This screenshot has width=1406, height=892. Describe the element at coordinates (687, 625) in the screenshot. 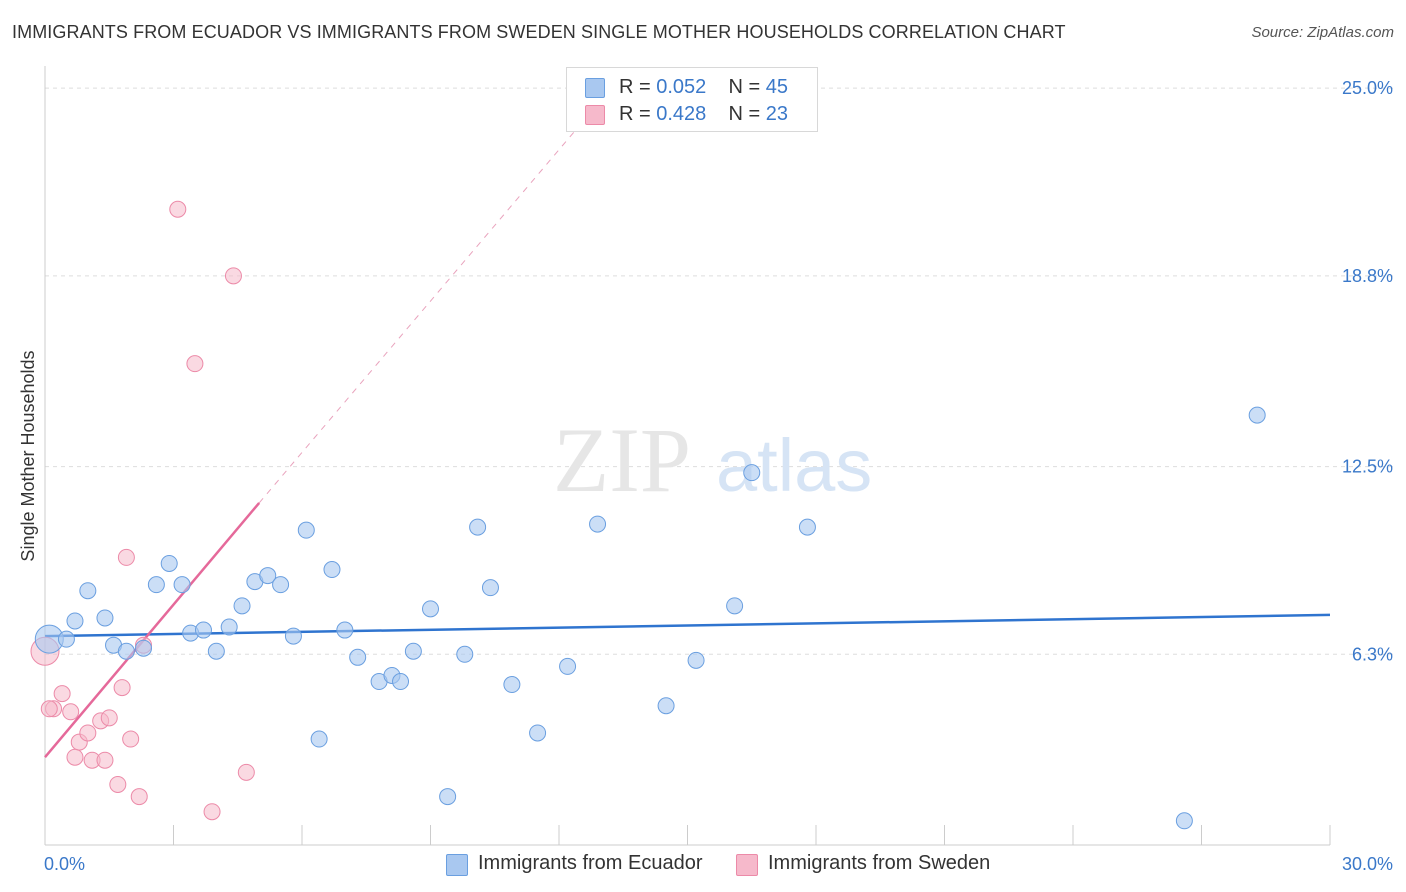

I see `ecuador-trend-line` at that location.